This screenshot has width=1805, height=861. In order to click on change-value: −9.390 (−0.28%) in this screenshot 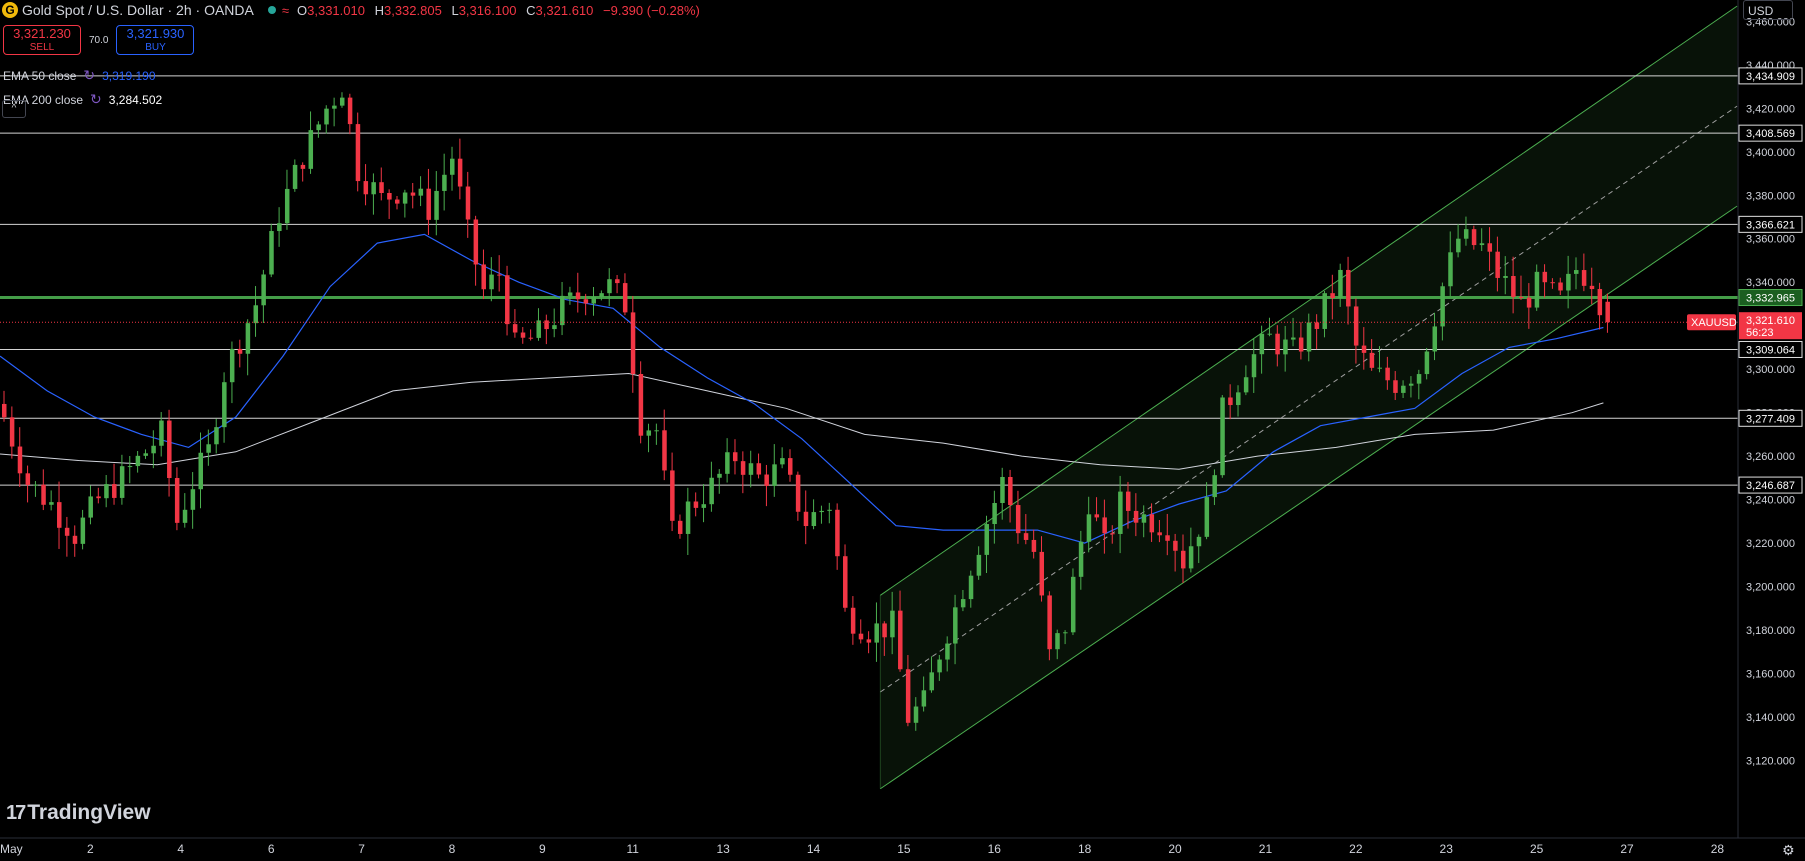, I will do `click(651, 10)`.